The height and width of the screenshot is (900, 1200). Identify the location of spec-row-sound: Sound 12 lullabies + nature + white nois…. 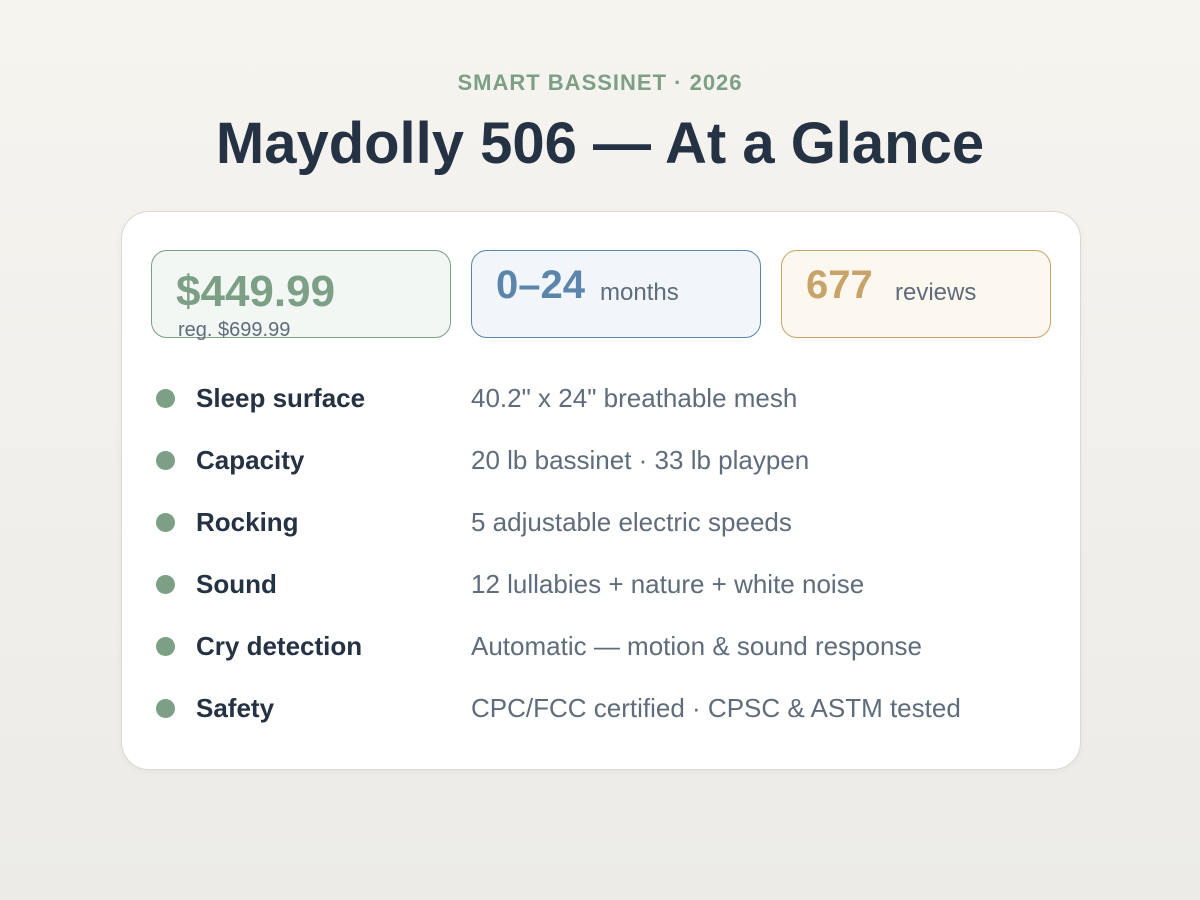
(601, 586).